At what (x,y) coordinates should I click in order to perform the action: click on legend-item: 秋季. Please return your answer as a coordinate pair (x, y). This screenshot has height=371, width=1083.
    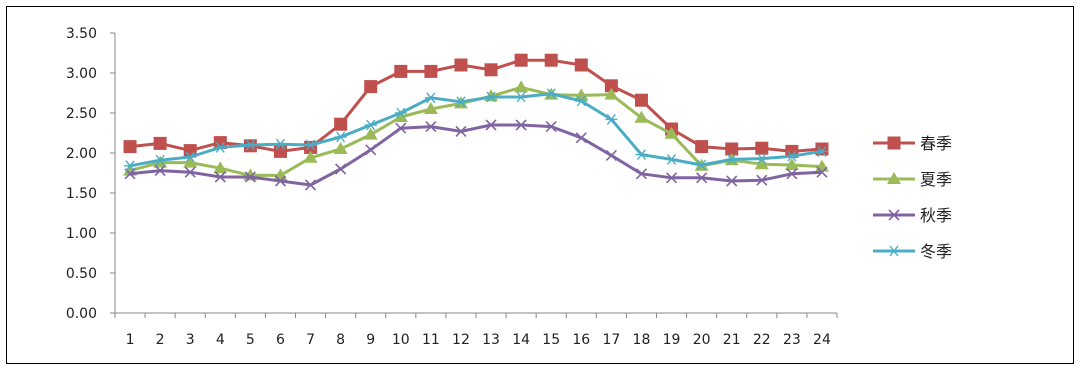
    Looking at the image, I should click on (912, 215).